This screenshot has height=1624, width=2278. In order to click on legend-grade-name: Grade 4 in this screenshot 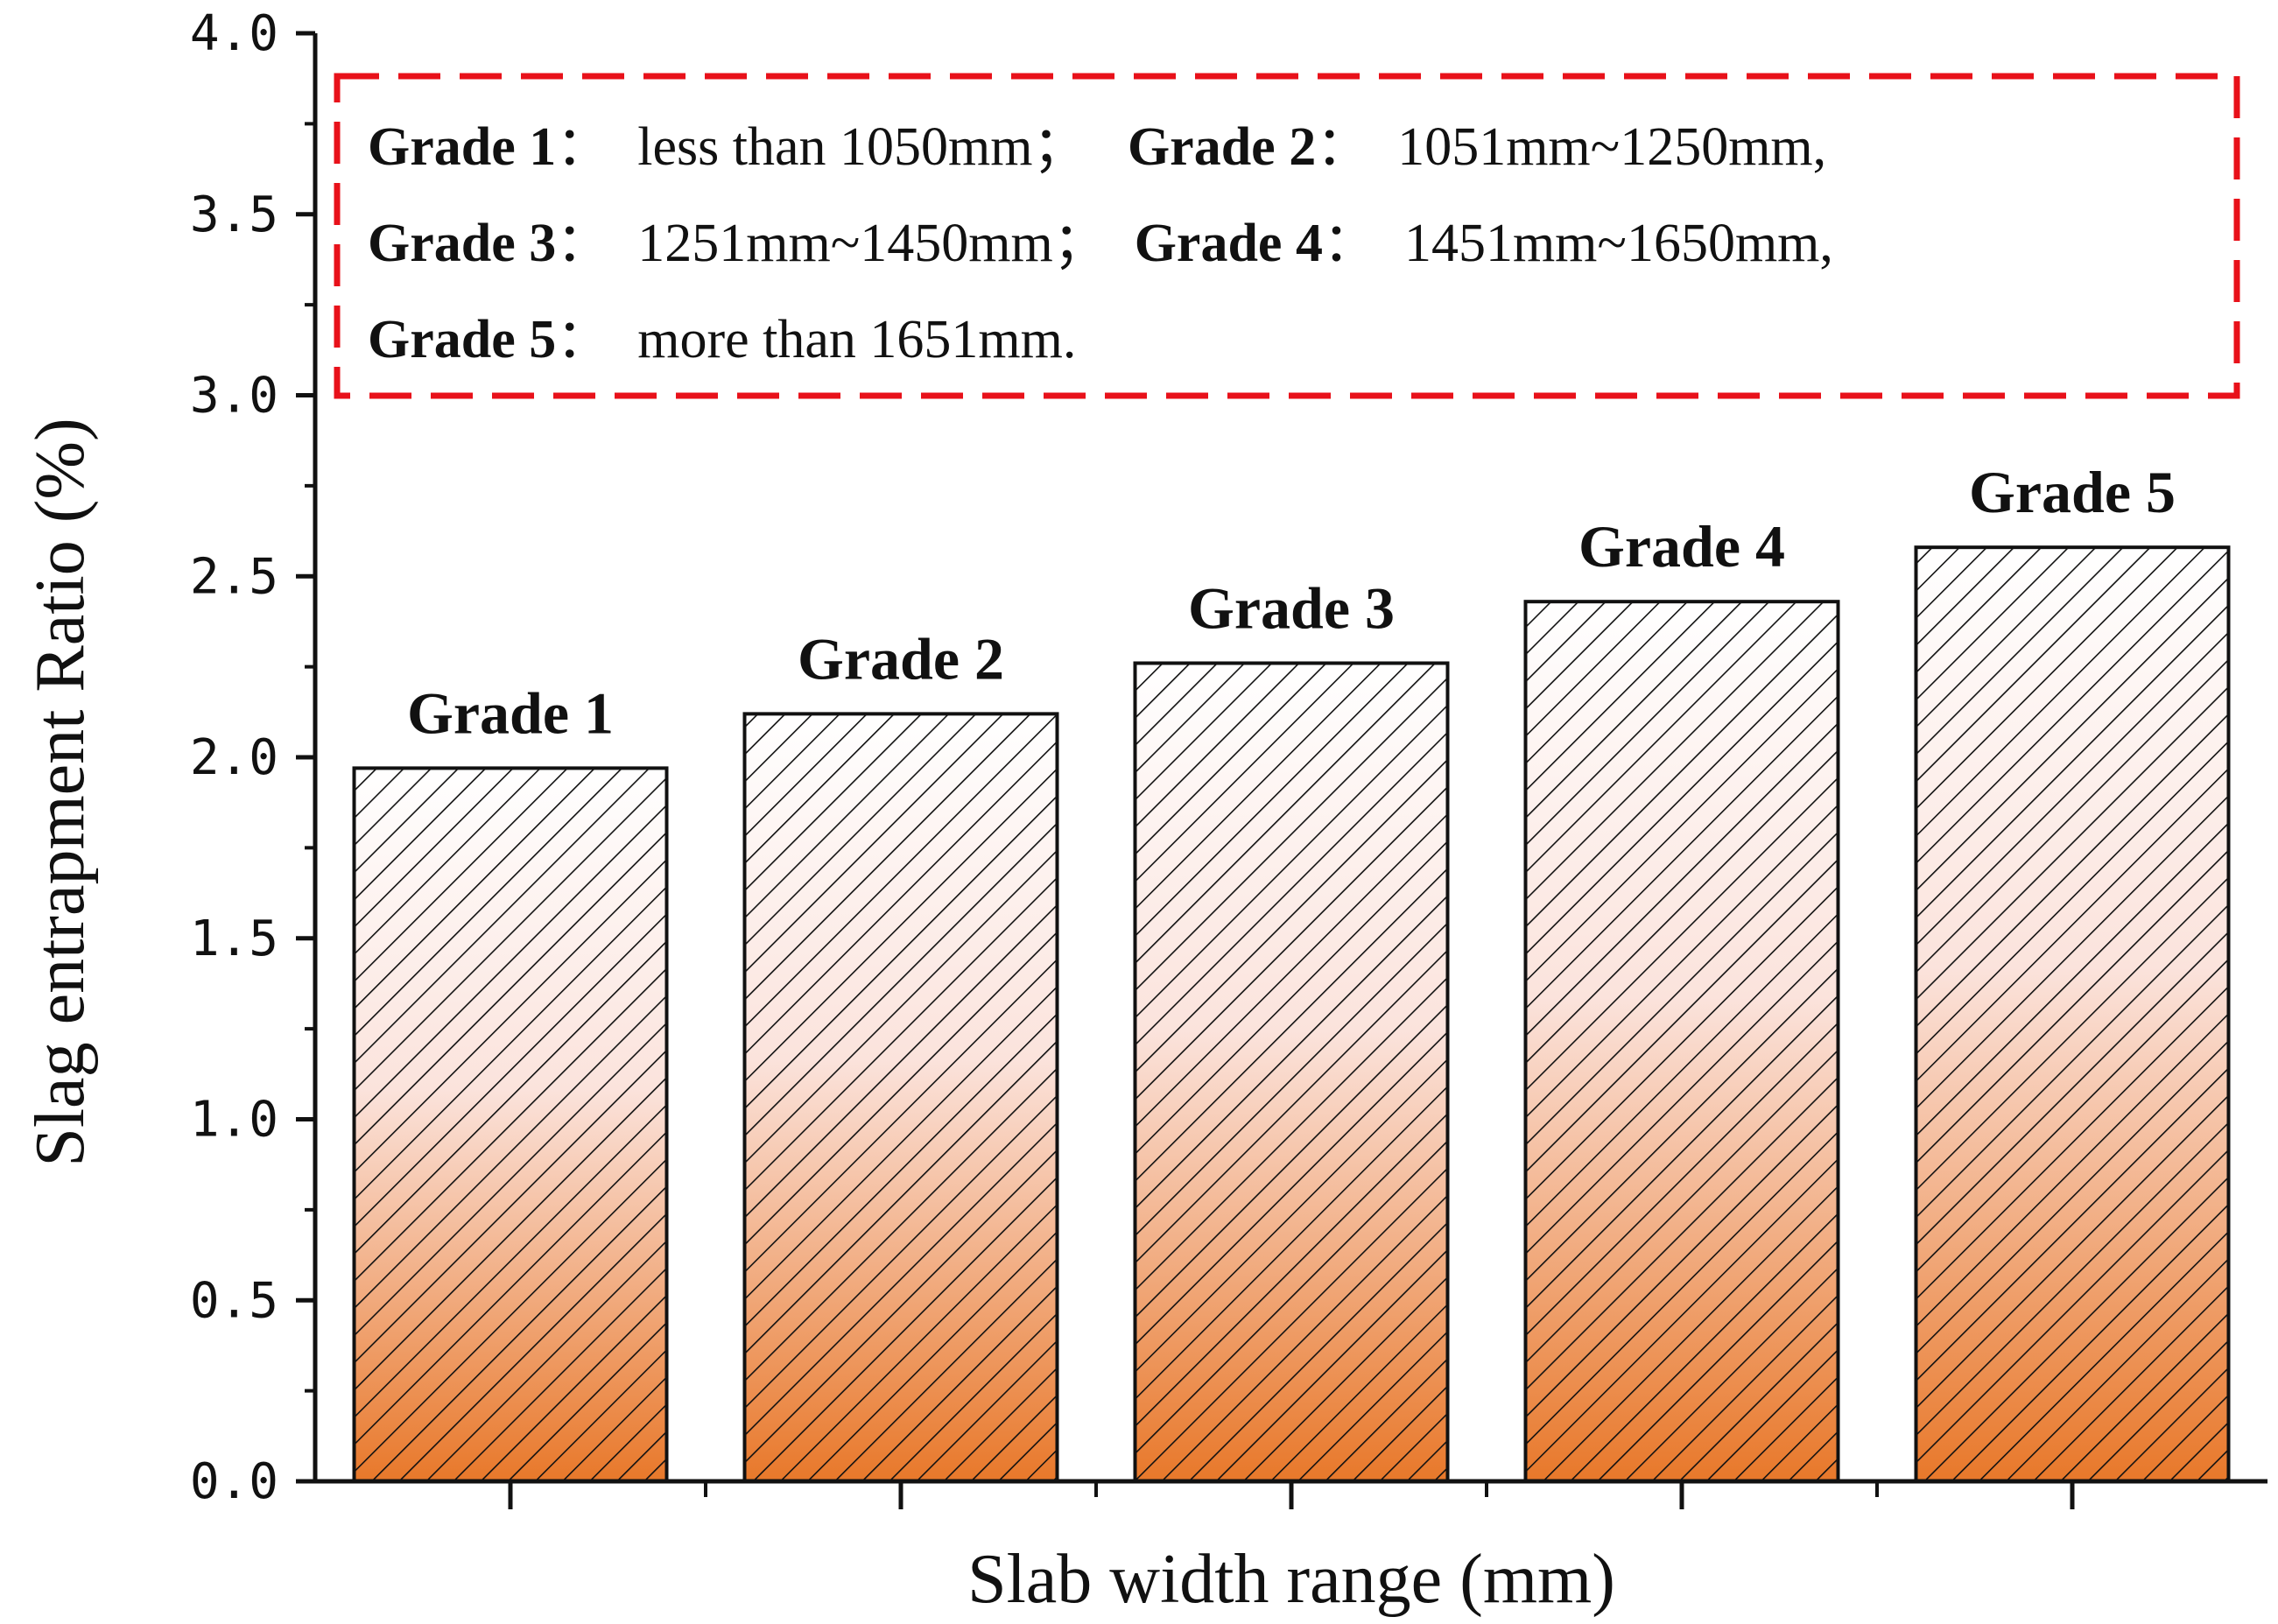, I will do `click(1229, 243)`.